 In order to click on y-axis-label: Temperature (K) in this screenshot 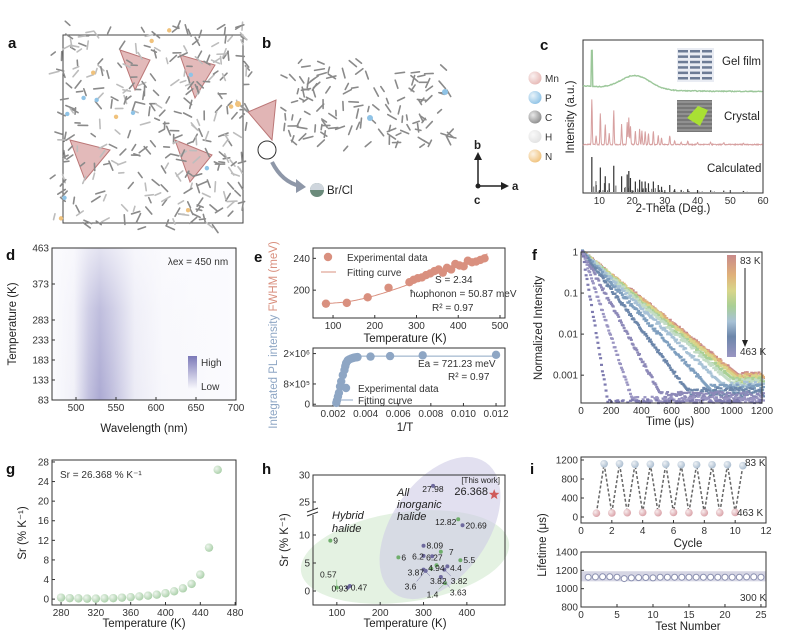, I will do `click(13, 323)`.